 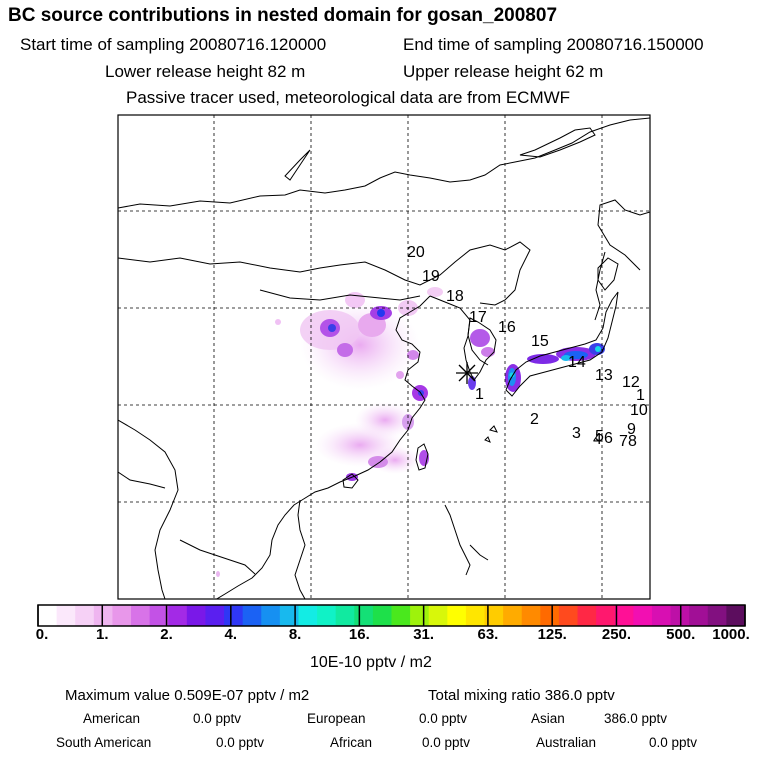 What do you see at coordinates (608, 438) in the screenshot?
I see `traj-label-6: 6` at bounding box center [608, 438].